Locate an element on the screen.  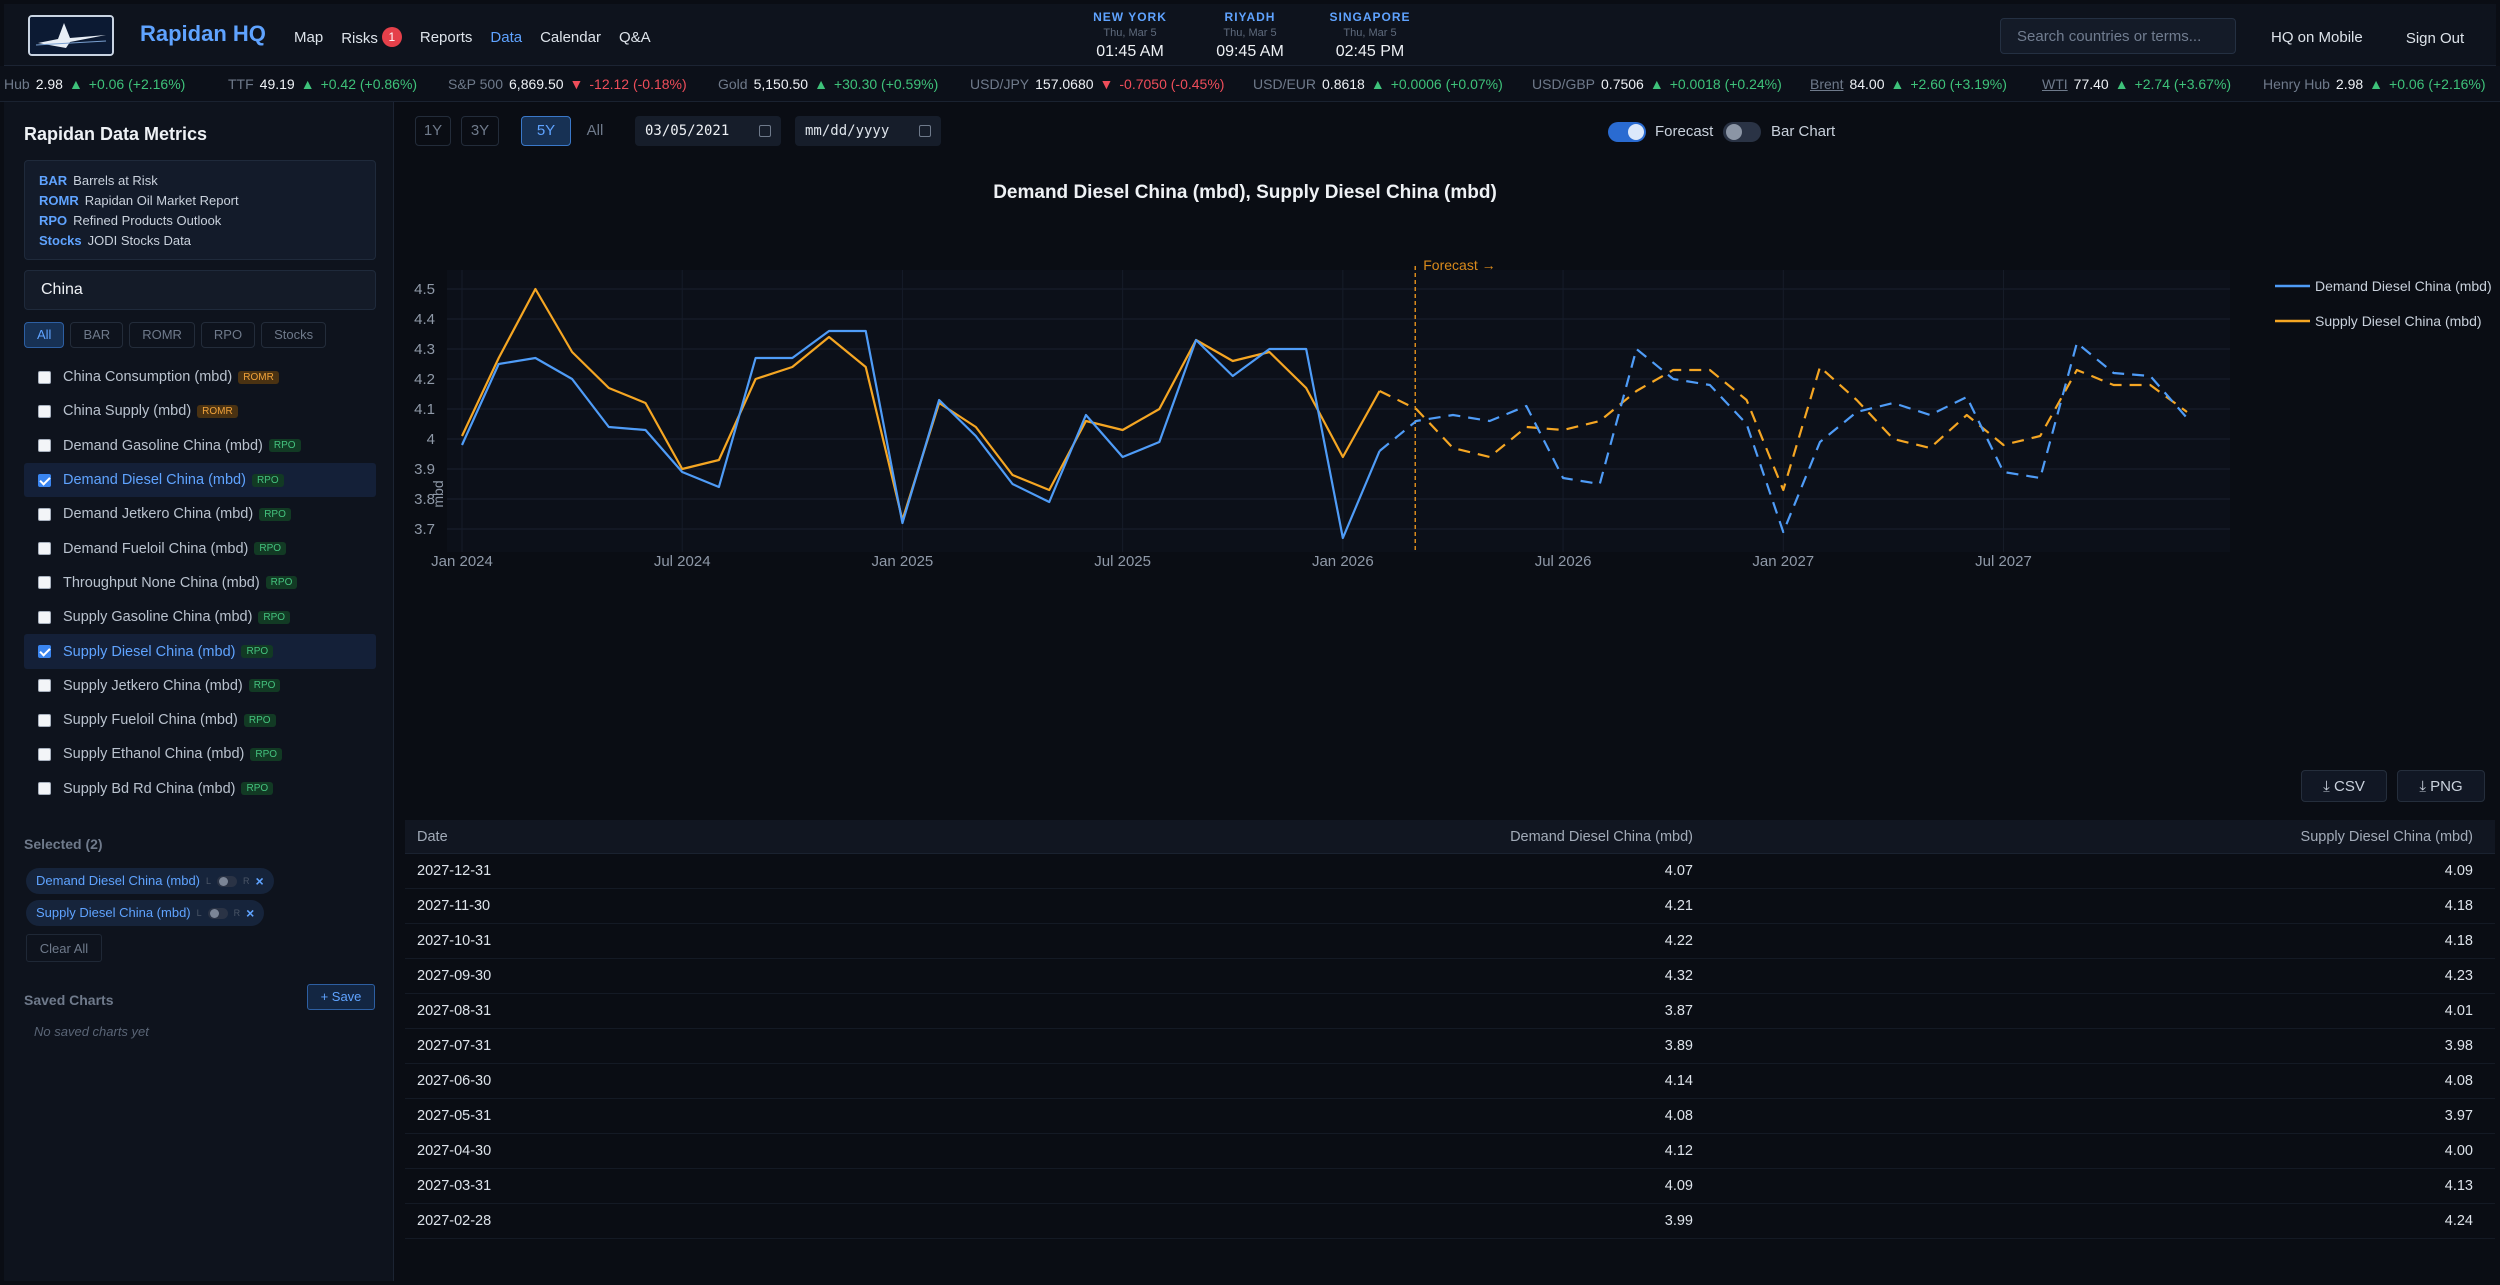
ticker-price: 77.40 is located at coordinates (2091, 84).